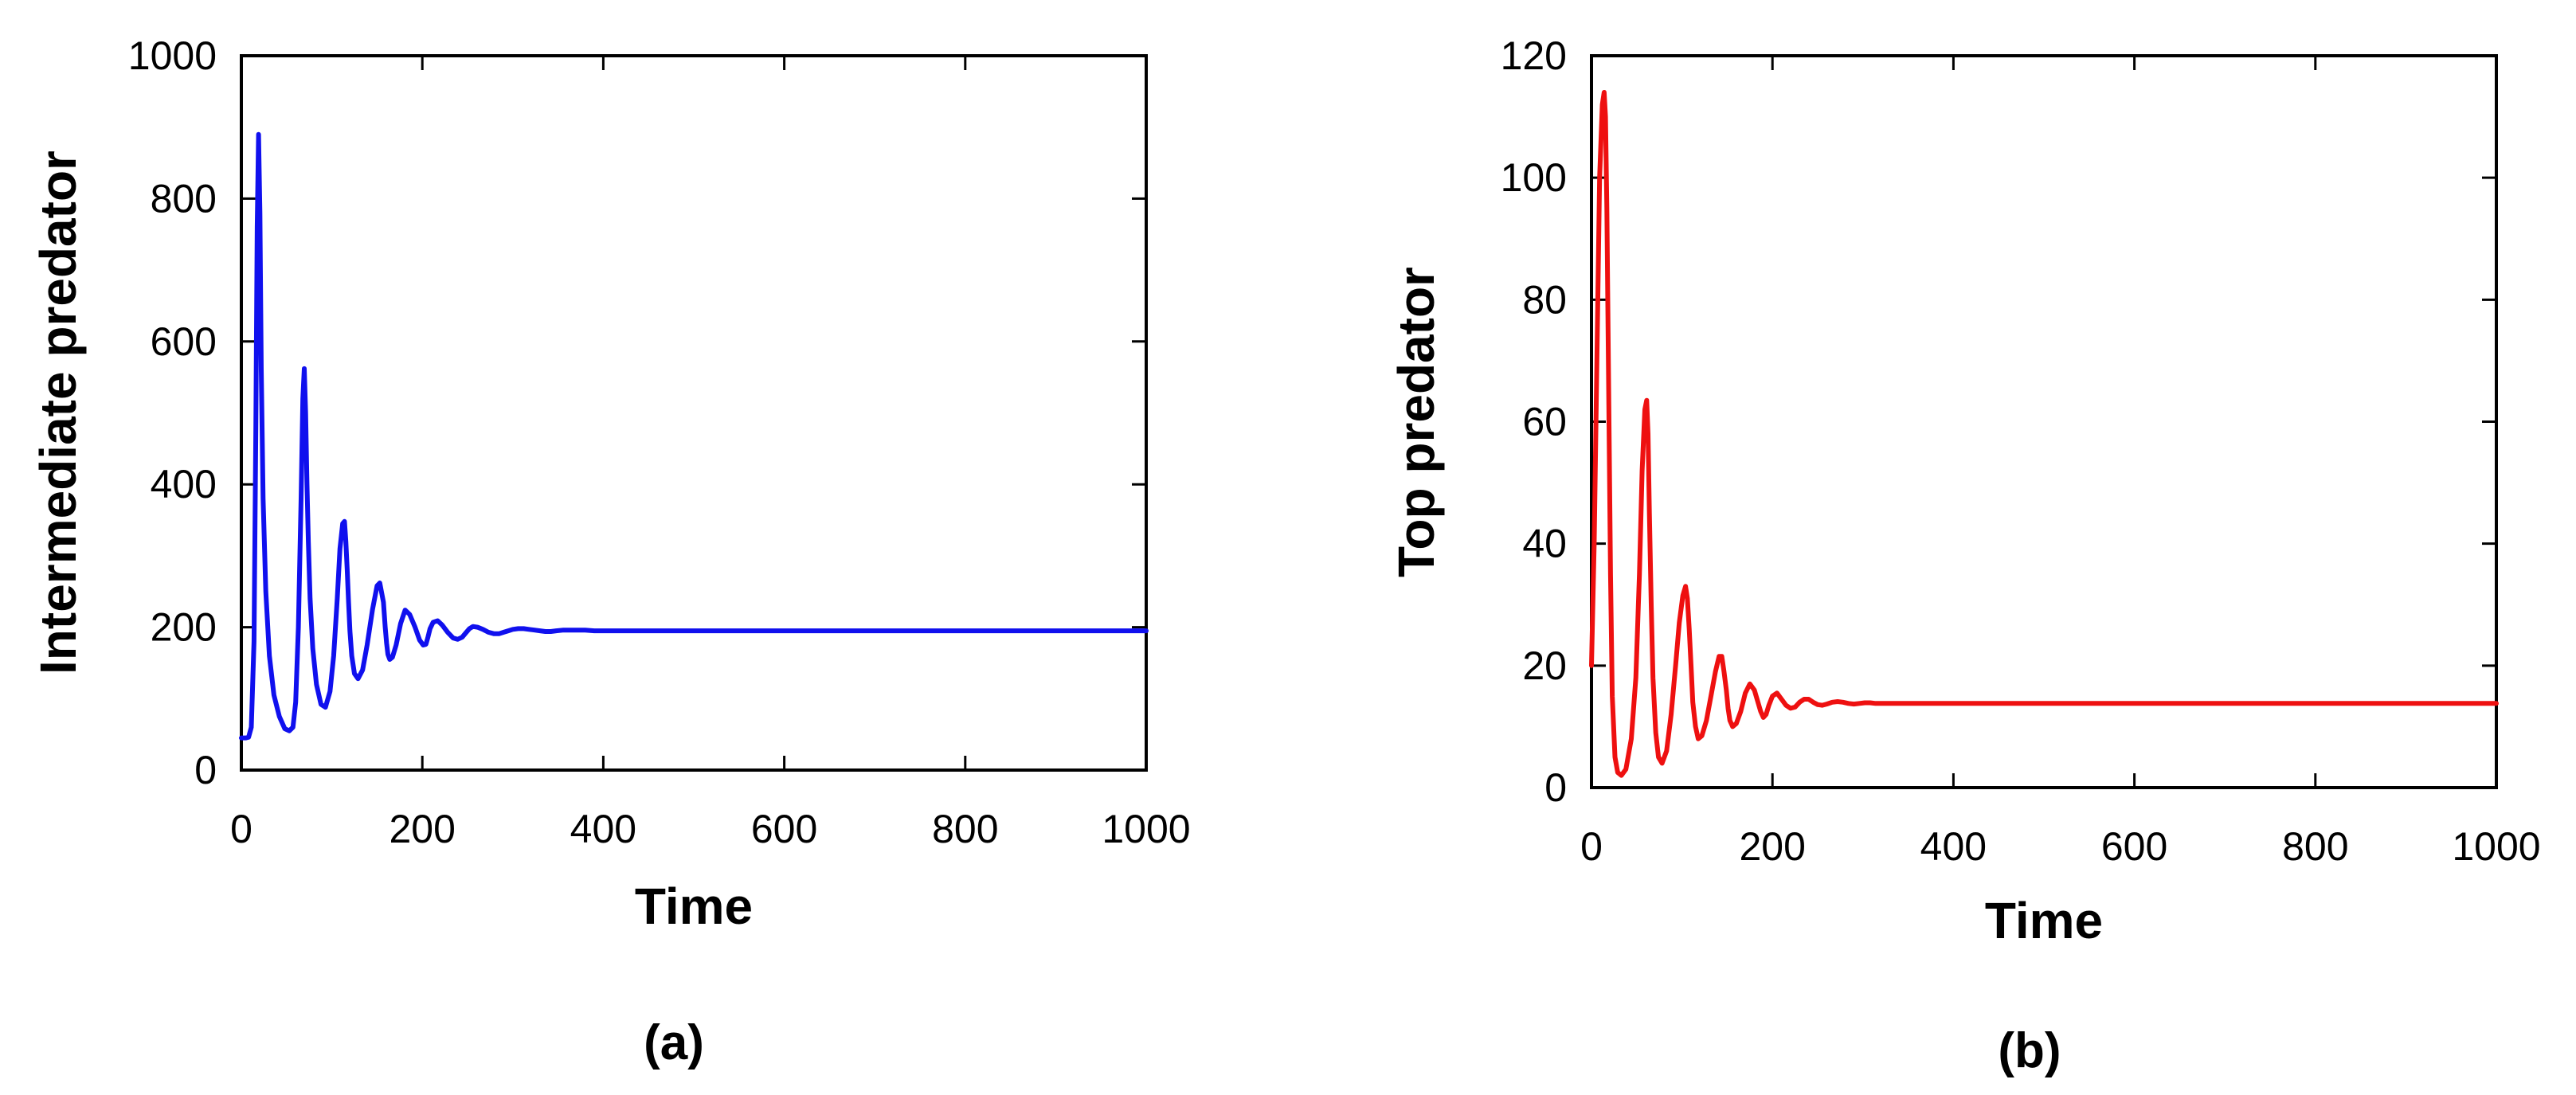 This screenshot has height=1095, width=2576. I want to click on y-tick-label: 800, so click(184, 198).